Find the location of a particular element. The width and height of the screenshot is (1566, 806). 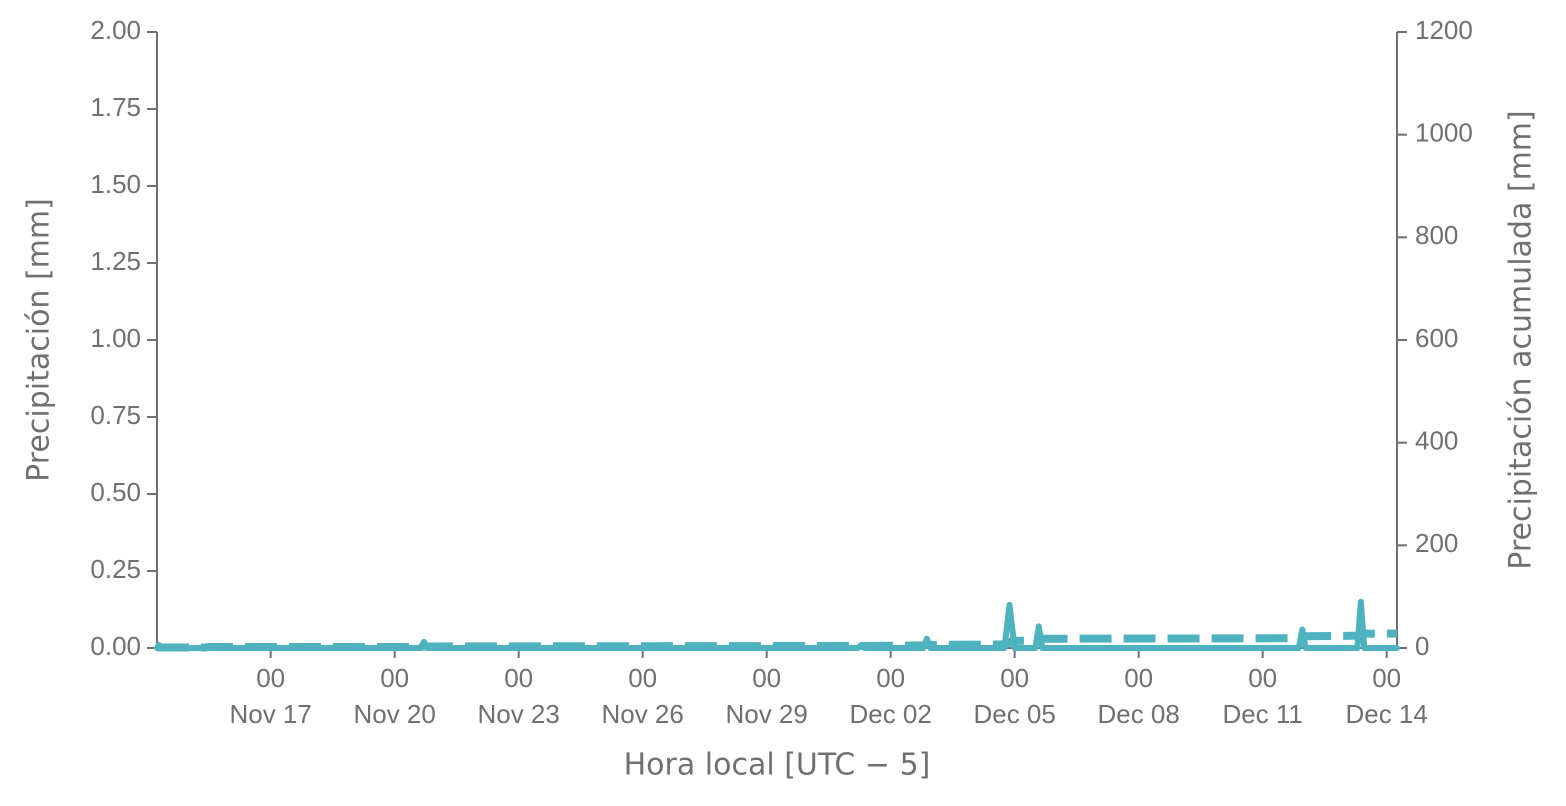

y-tick-label: 0.00 is located at coordinates (115, 646).